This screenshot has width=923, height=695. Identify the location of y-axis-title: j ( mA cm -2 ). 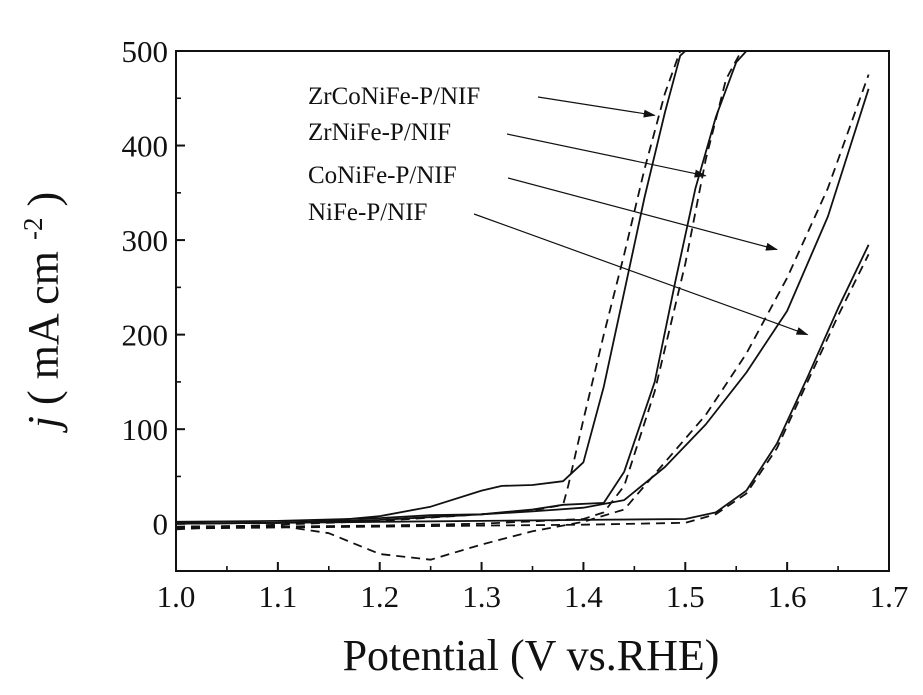
(35, 312).